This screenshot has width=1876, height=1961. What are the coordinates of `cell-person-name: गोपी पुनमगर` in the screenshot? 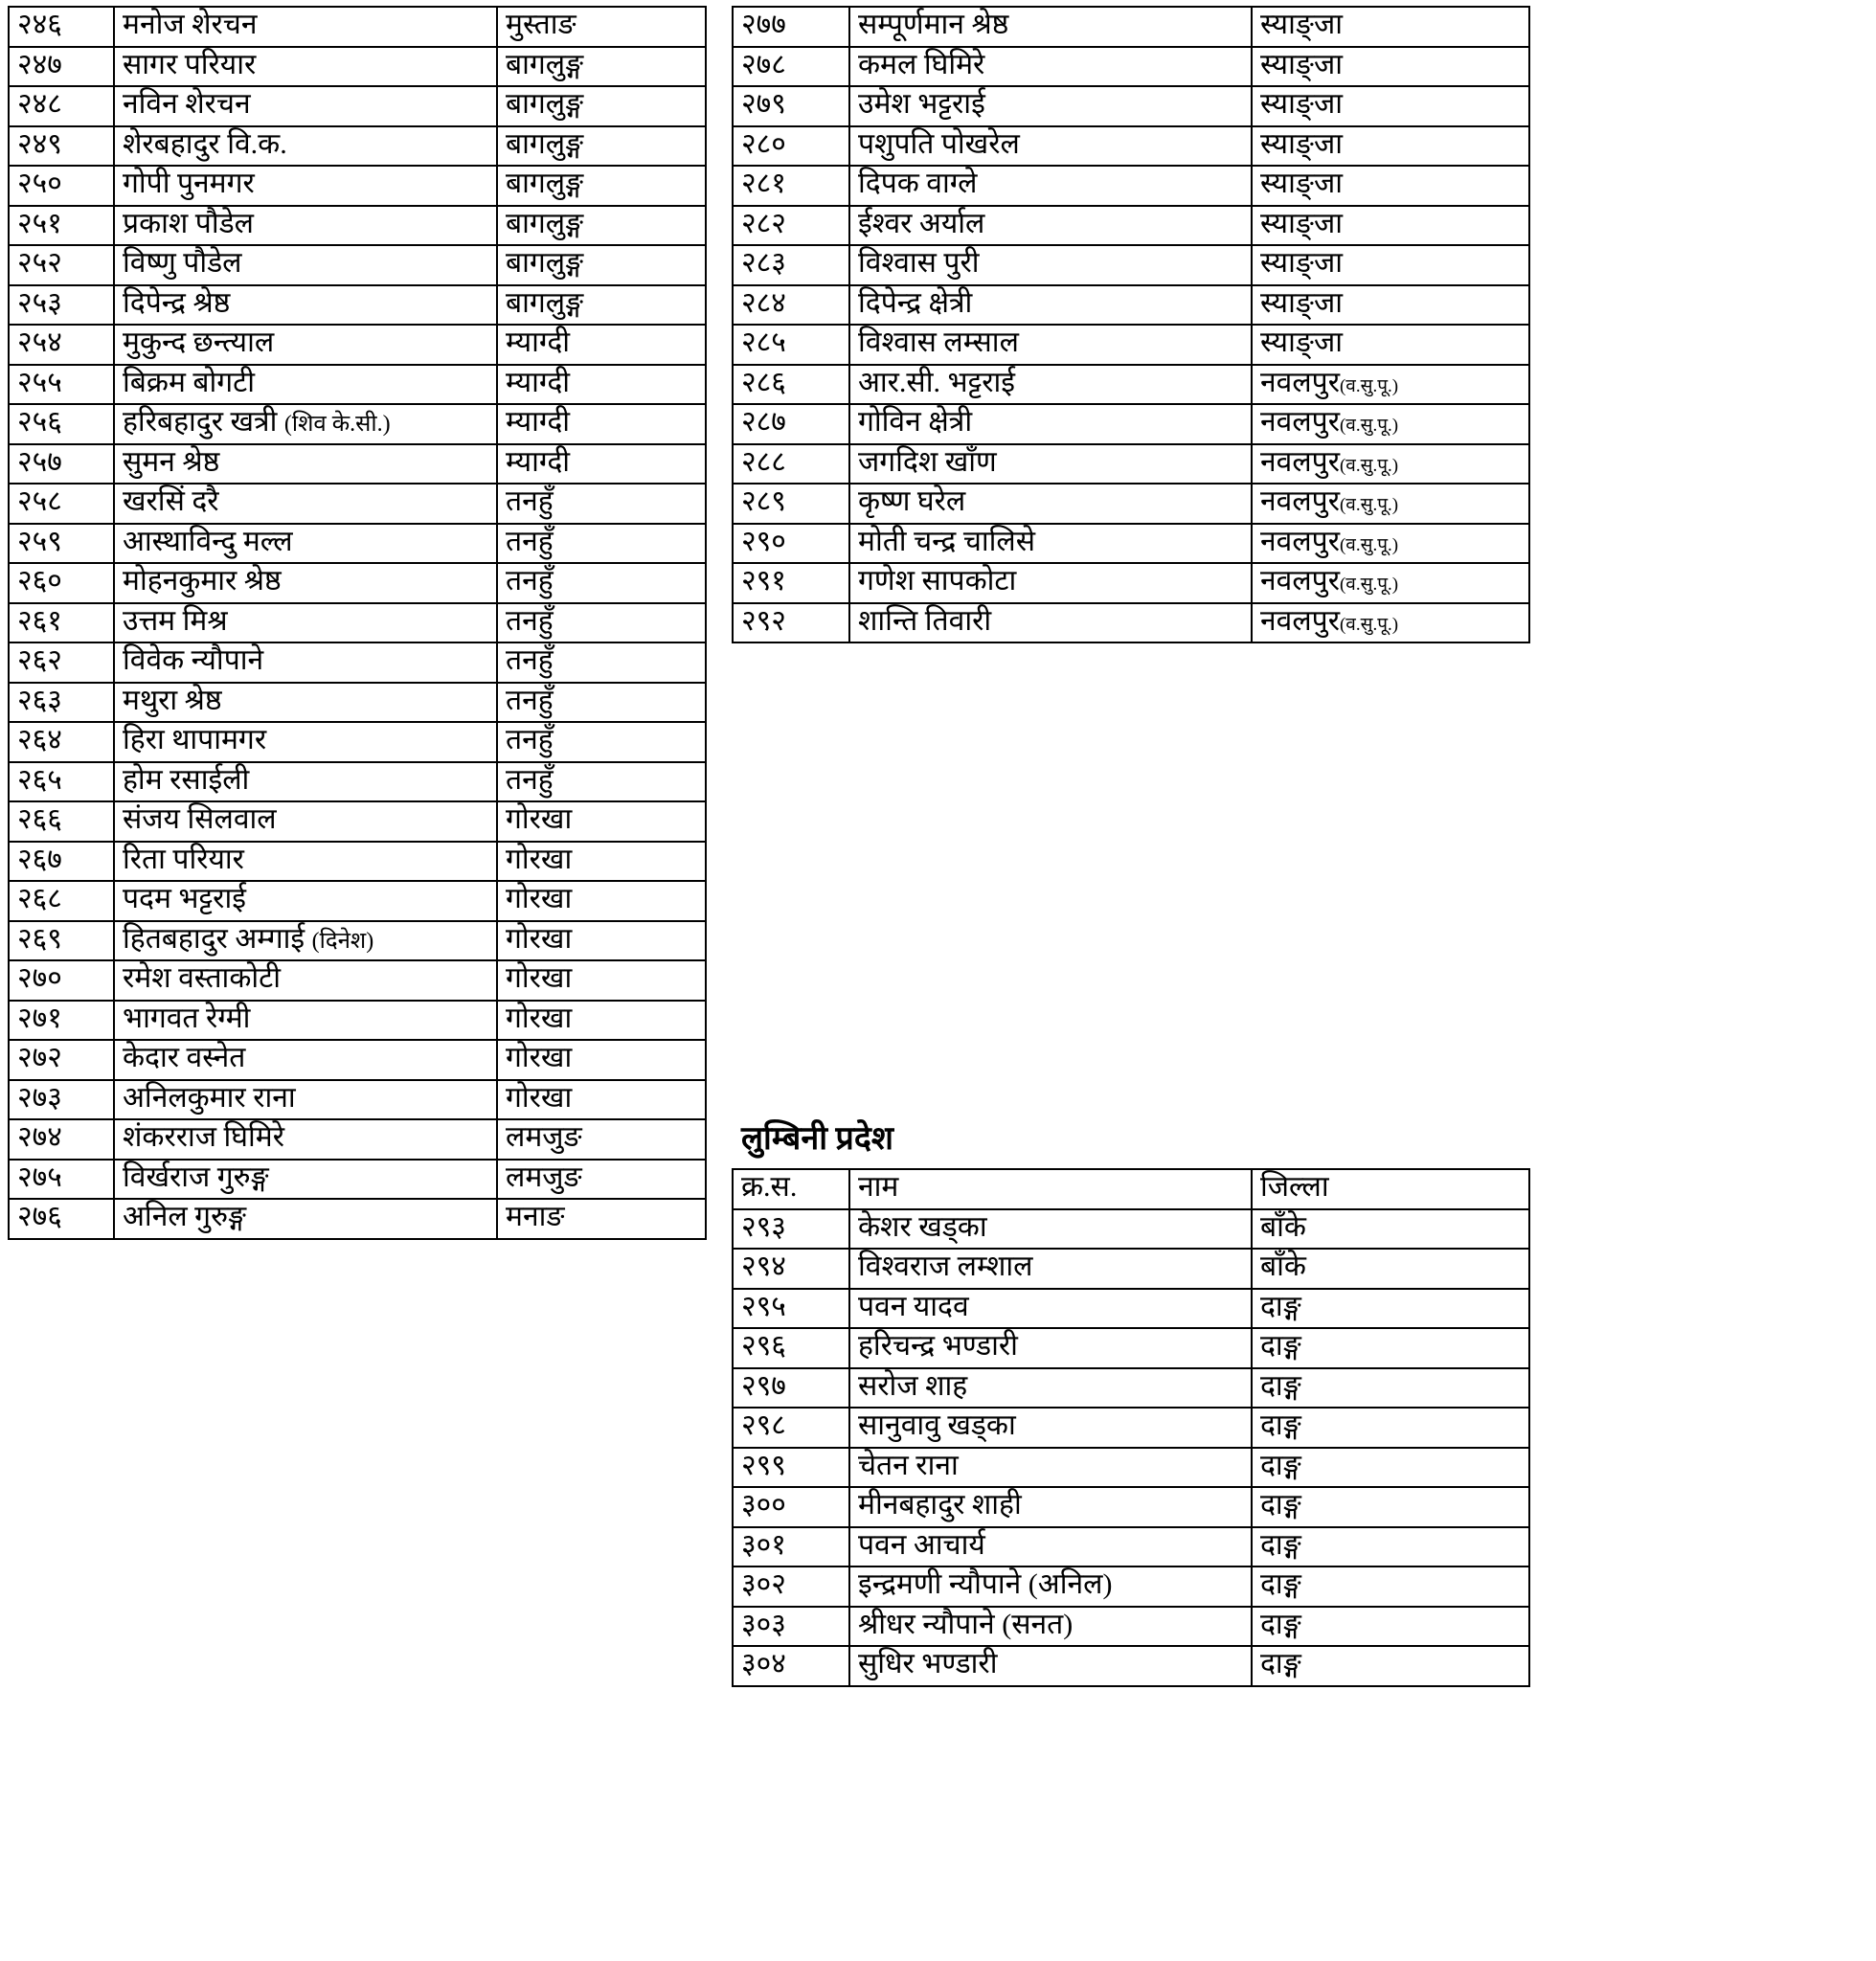 It's located at (306, 186).